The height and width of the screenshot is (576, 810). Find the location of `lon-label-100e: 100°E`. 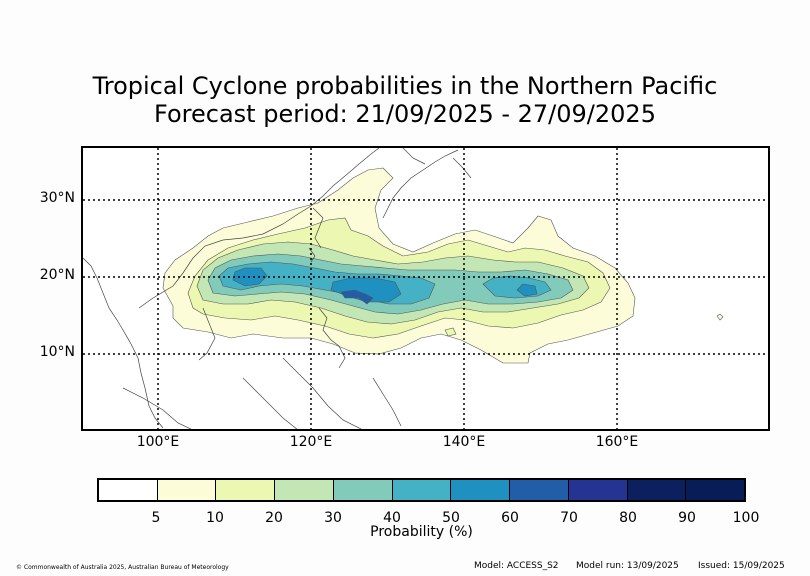

lon-label-100e: 100°E is located at coordinates (158, 442).